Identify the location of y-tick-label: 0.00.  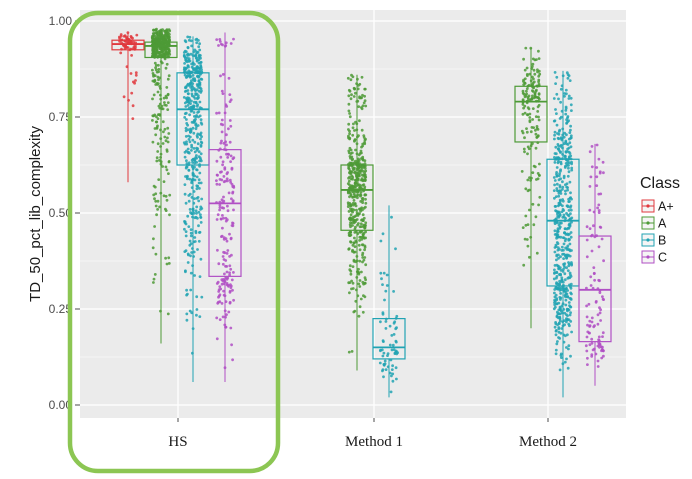
(61, 405).